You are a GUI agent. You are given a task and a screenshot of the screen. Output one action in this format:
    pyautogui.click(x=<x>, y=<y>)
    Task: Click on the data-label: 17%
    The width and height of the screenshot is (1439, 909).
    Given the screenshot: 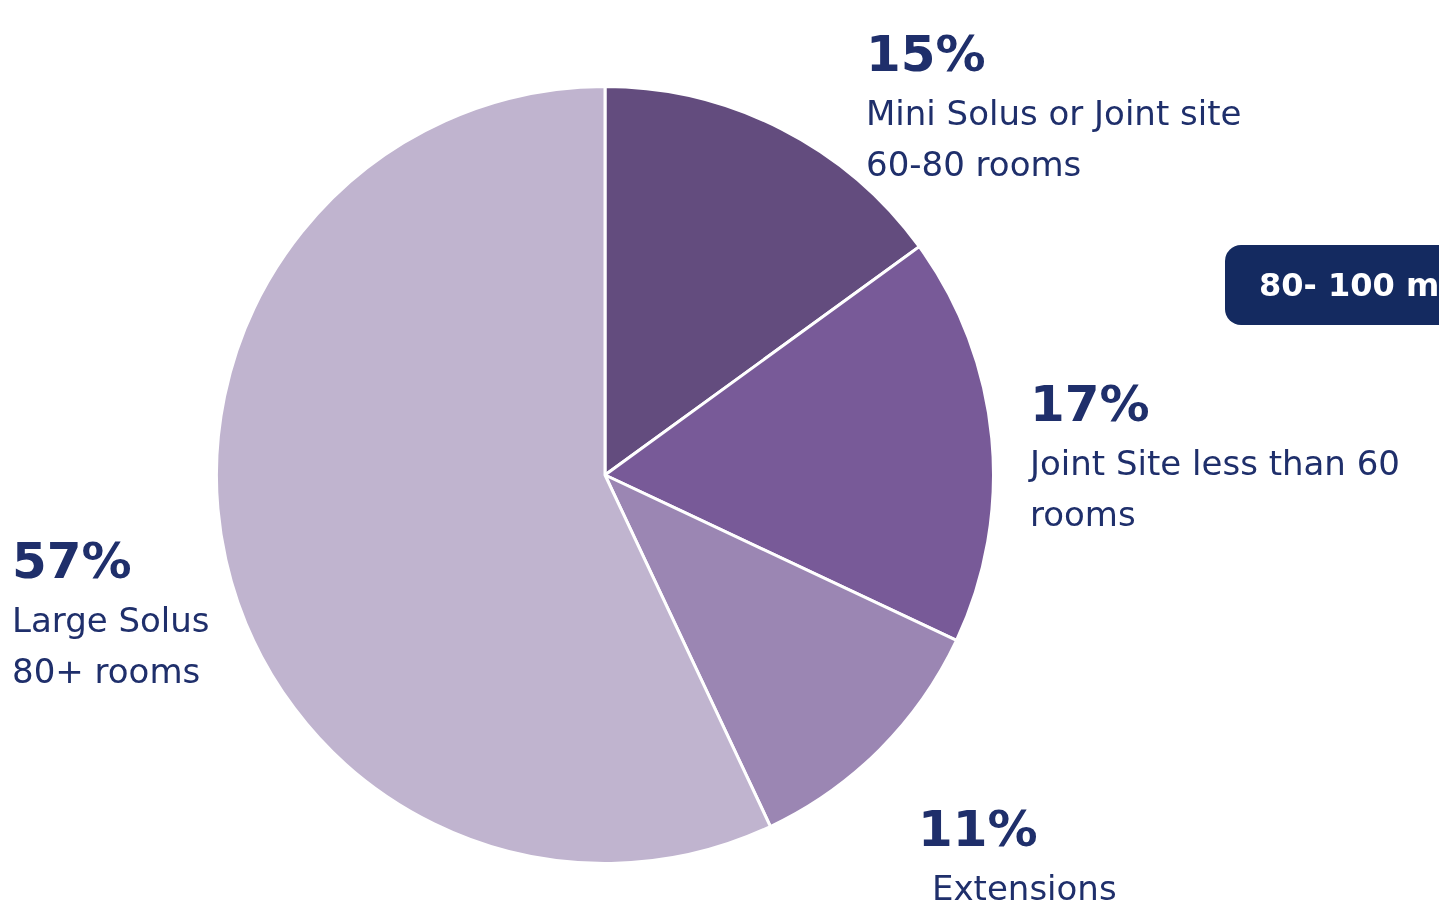 What is the action you would take?
    pyautogui.click(x=1090, y=403)
    